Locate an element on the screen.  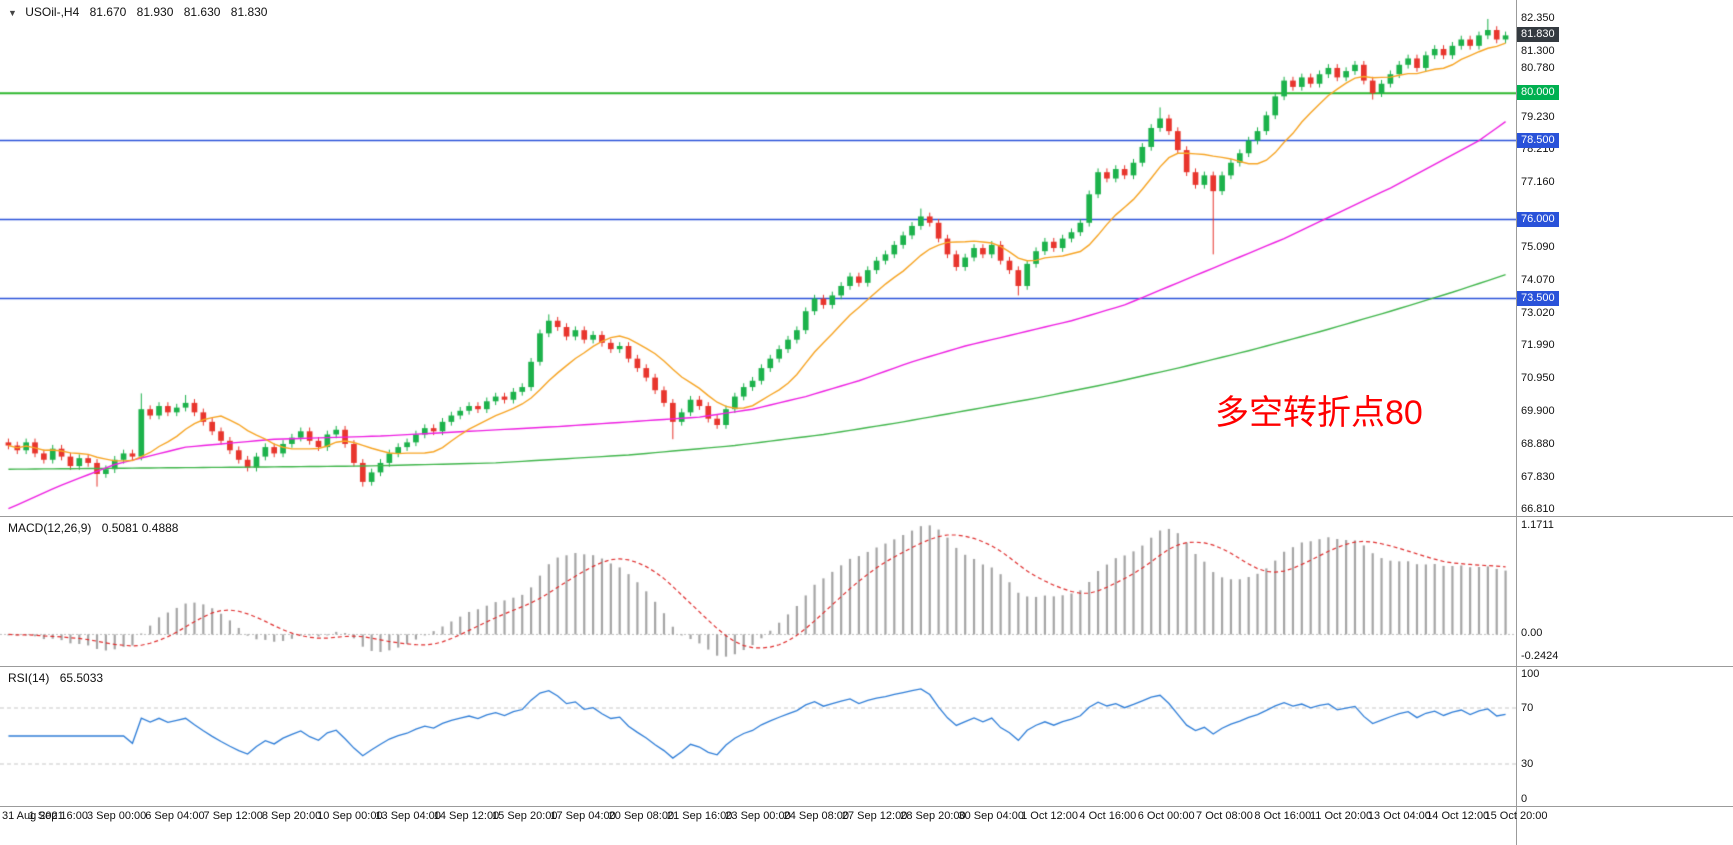
time-axis-label: 6 Sep 04:00 is located at coordinates (175, 816).